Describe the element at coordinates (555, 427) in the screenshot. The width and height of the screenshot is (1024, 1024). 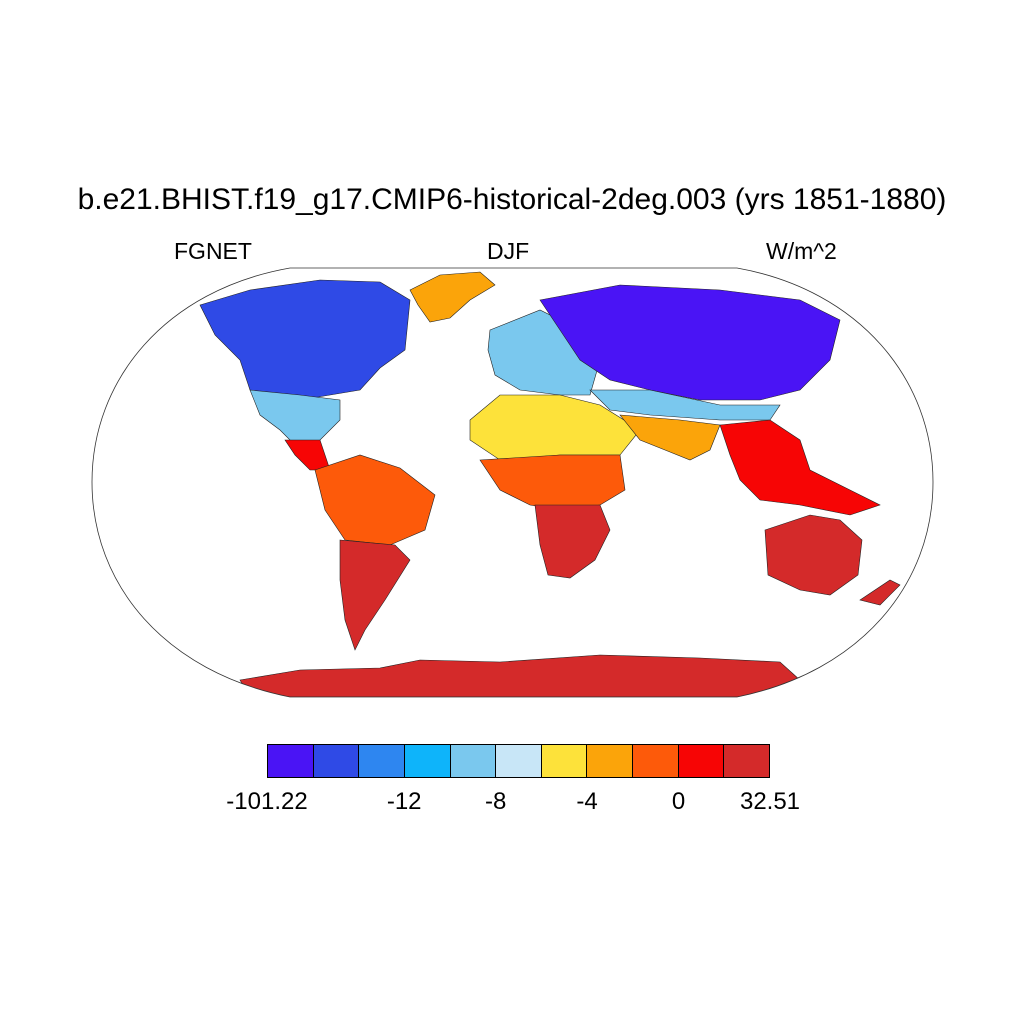
I see `sahara` at that location.